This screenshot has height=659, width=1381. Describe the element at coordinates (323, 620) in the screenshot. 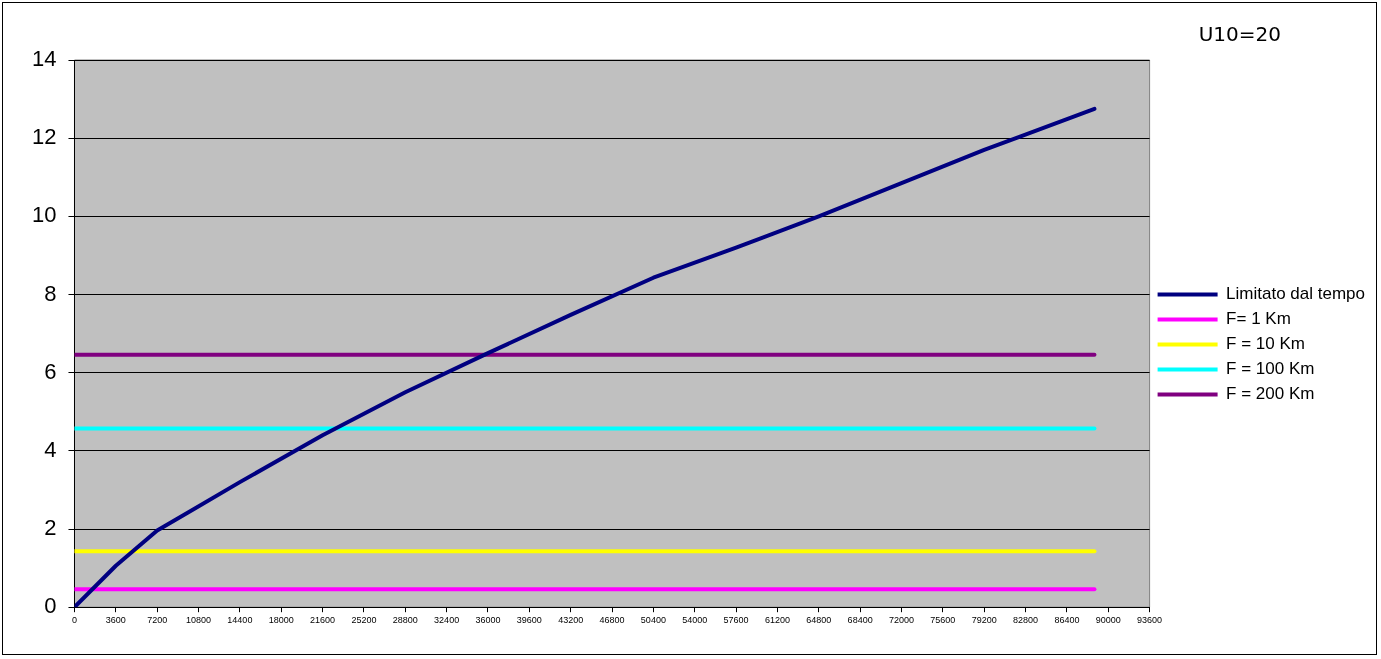

I see `x-tick-label: 21600` at that location.